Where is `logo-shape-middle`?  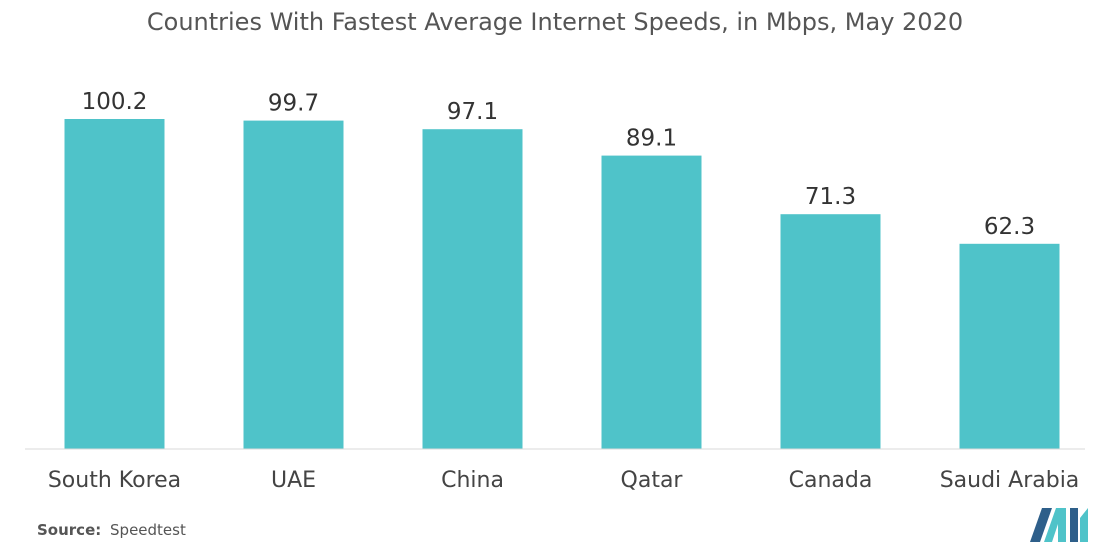 logo-shape-middle is located at coordinates (1055, 525).